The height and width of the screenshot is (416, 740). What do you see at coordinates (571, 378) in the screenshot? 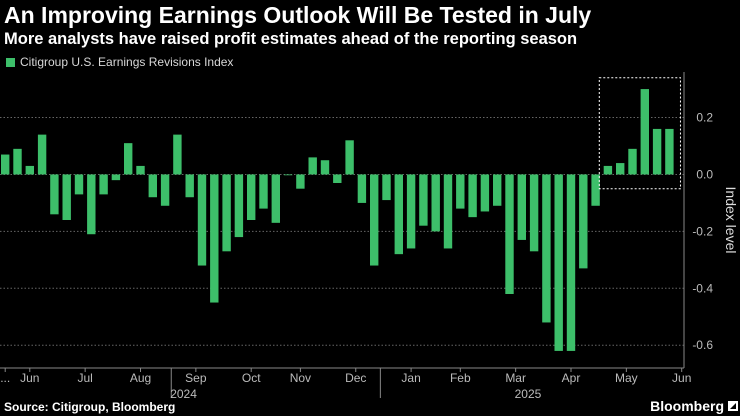
I see `x-tick-label: Apr` at bounding box center [571, 378].